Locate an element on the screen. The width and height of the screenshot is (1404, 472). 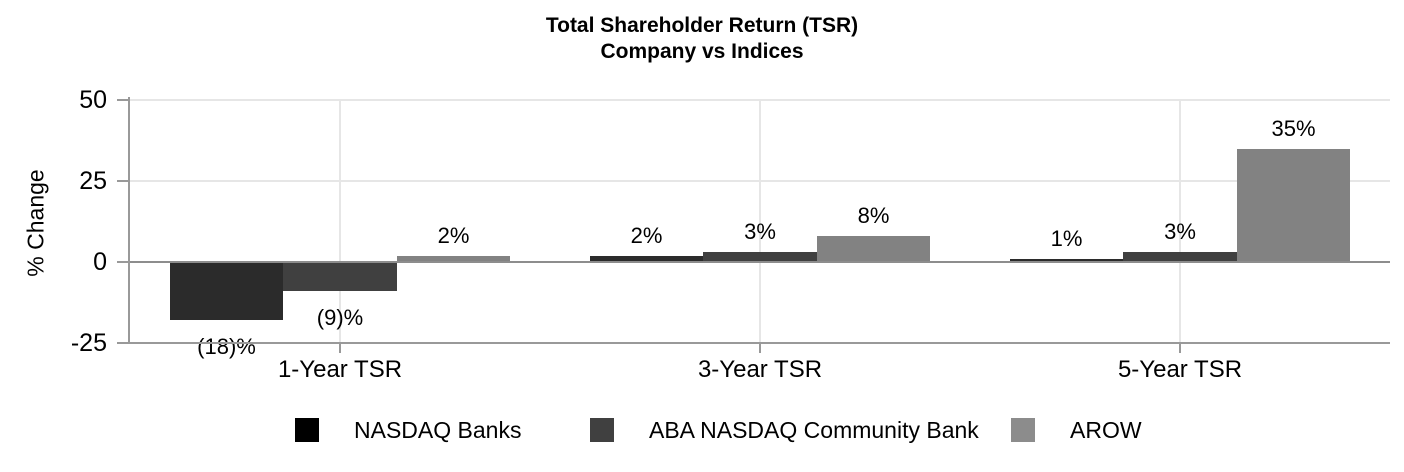
legend-item-arow: AROW is located at coordinates (1076, 430).